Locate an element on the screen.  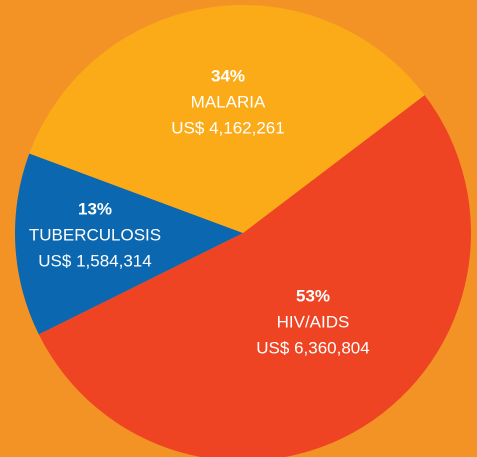
slice-percent: 34% is located at coordinates (228, 75).